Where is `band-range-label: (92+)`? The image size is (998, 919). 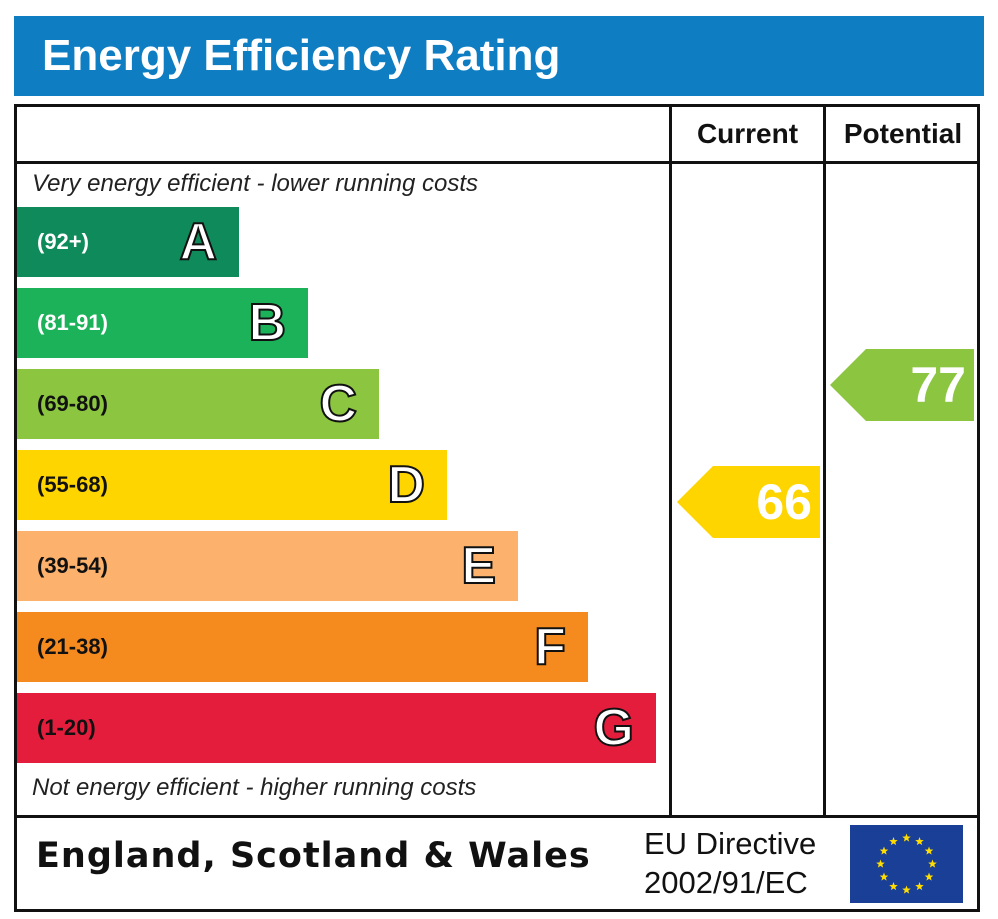
band-range-label: (92+) is located at coordinates (63, 241).